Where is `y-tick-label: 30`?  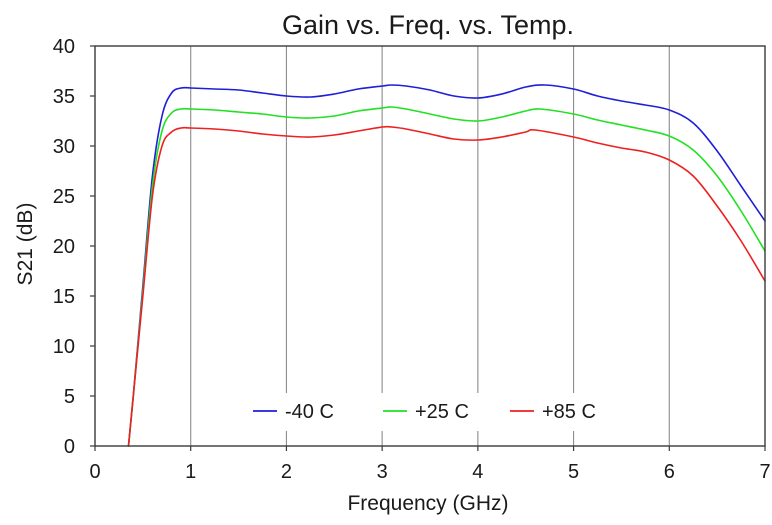
y-tick-label: 30 is located at coordinates (64, 147).